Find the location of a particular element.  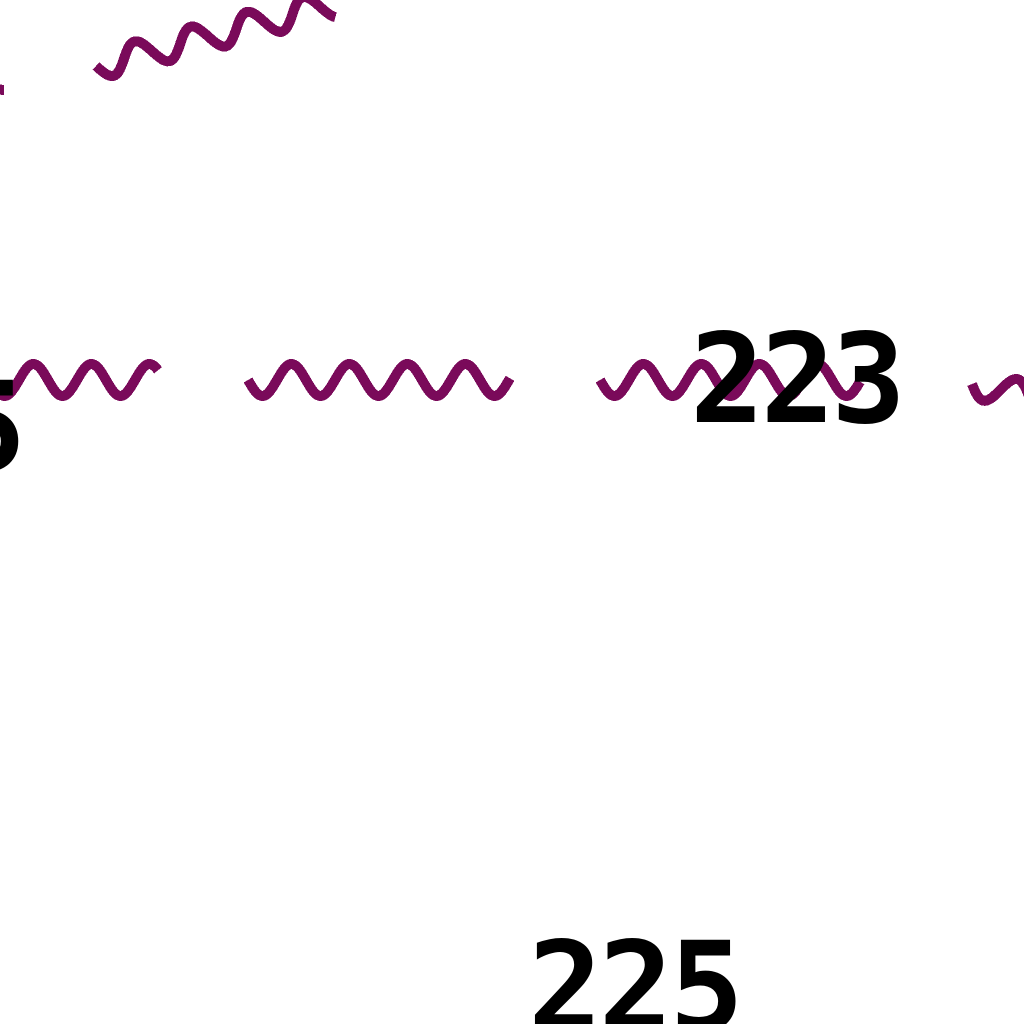

spot-label-225: 225 is located at coordinates (636, 970).